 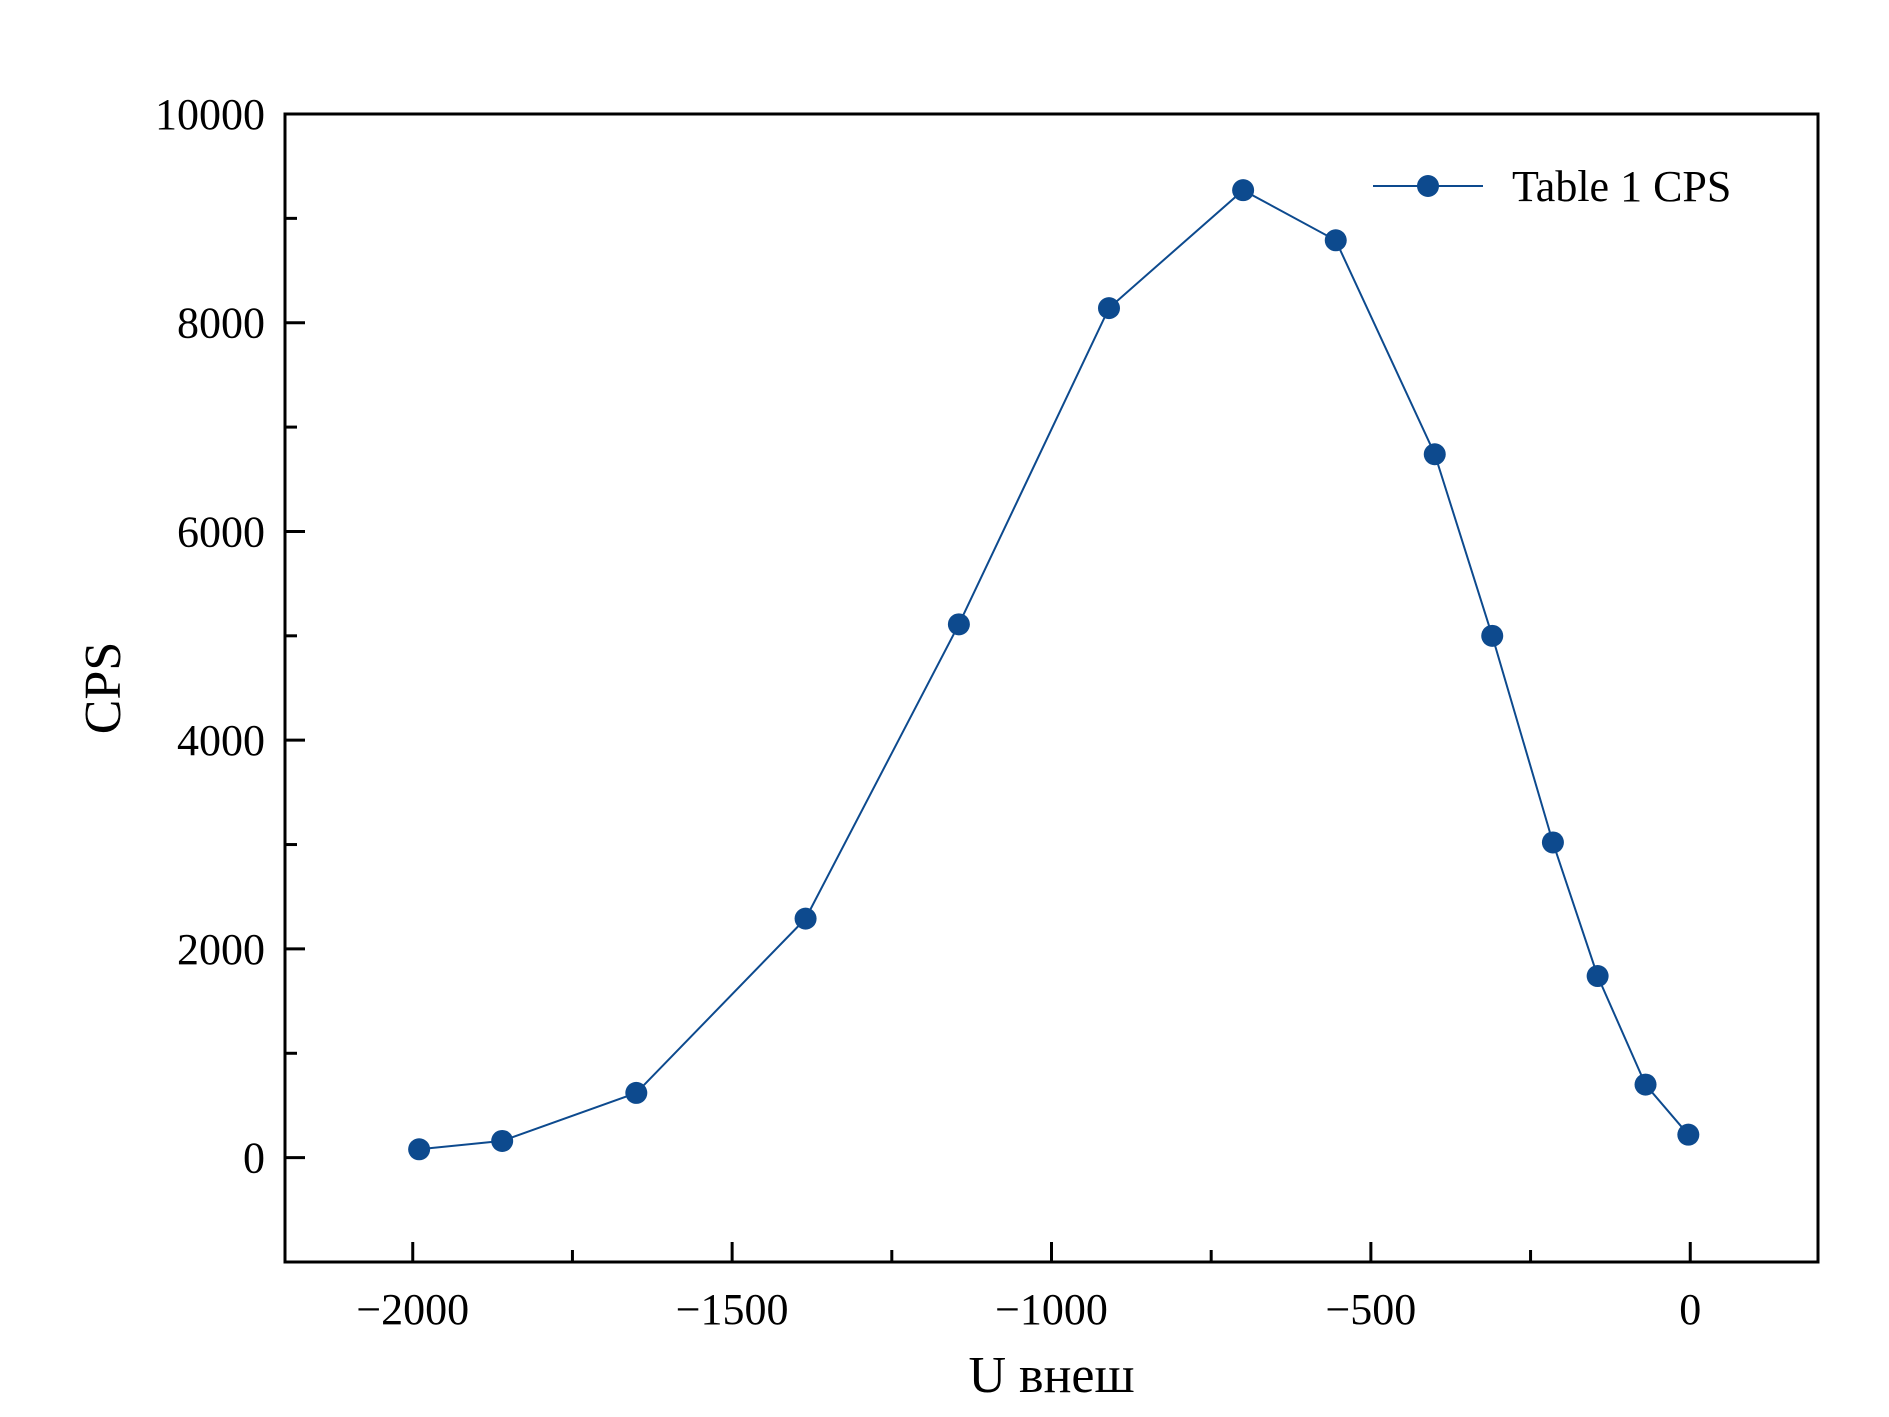 What do you see at coordinates (221, 740) in the screenshot?
I see `y-tick-label: 4000` at bounding box center [221, 740].